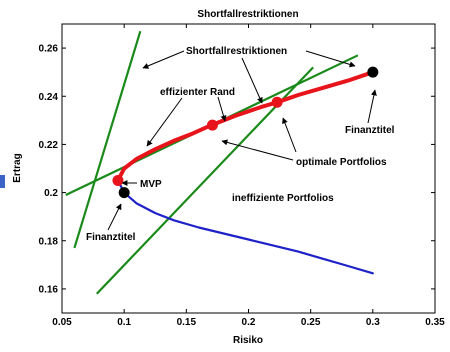  Describe the element at coordinates (111, 237) in the screenshot. I see `annotation-finanztitel-left: Finanztitel` at that location.